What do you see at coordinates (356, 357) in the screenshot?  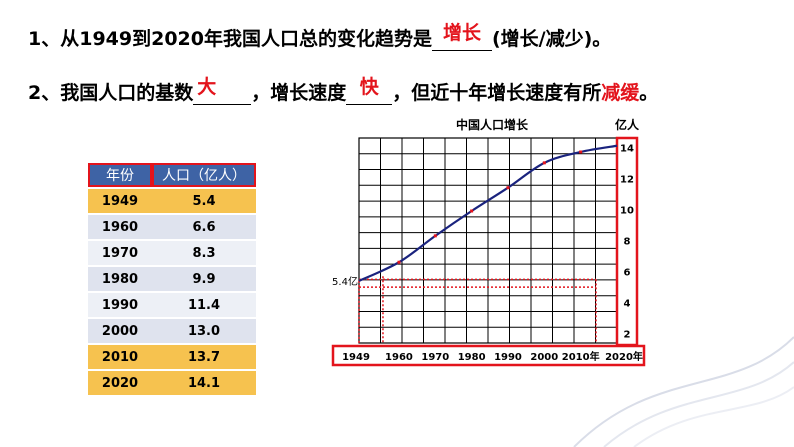 I see `x-tick-label: 1949` at bounding box center [356, 357].